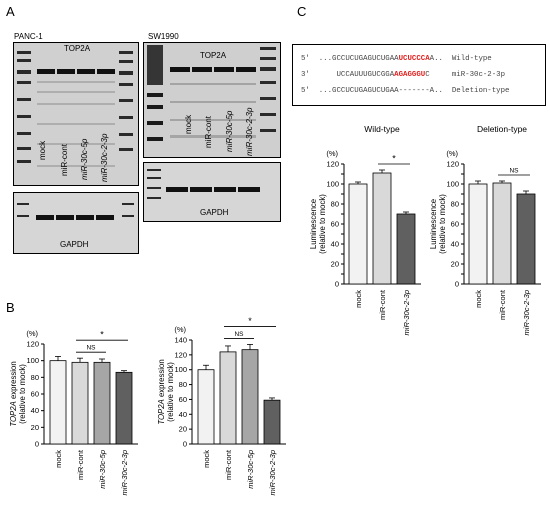 The height and width of the screenshot is (532, 550). Describe the element at coordinates (104, 157) in the screenshot. I see `panc1-lane-mir-30c-2-3p: miR-30c-2-3p` at that location.